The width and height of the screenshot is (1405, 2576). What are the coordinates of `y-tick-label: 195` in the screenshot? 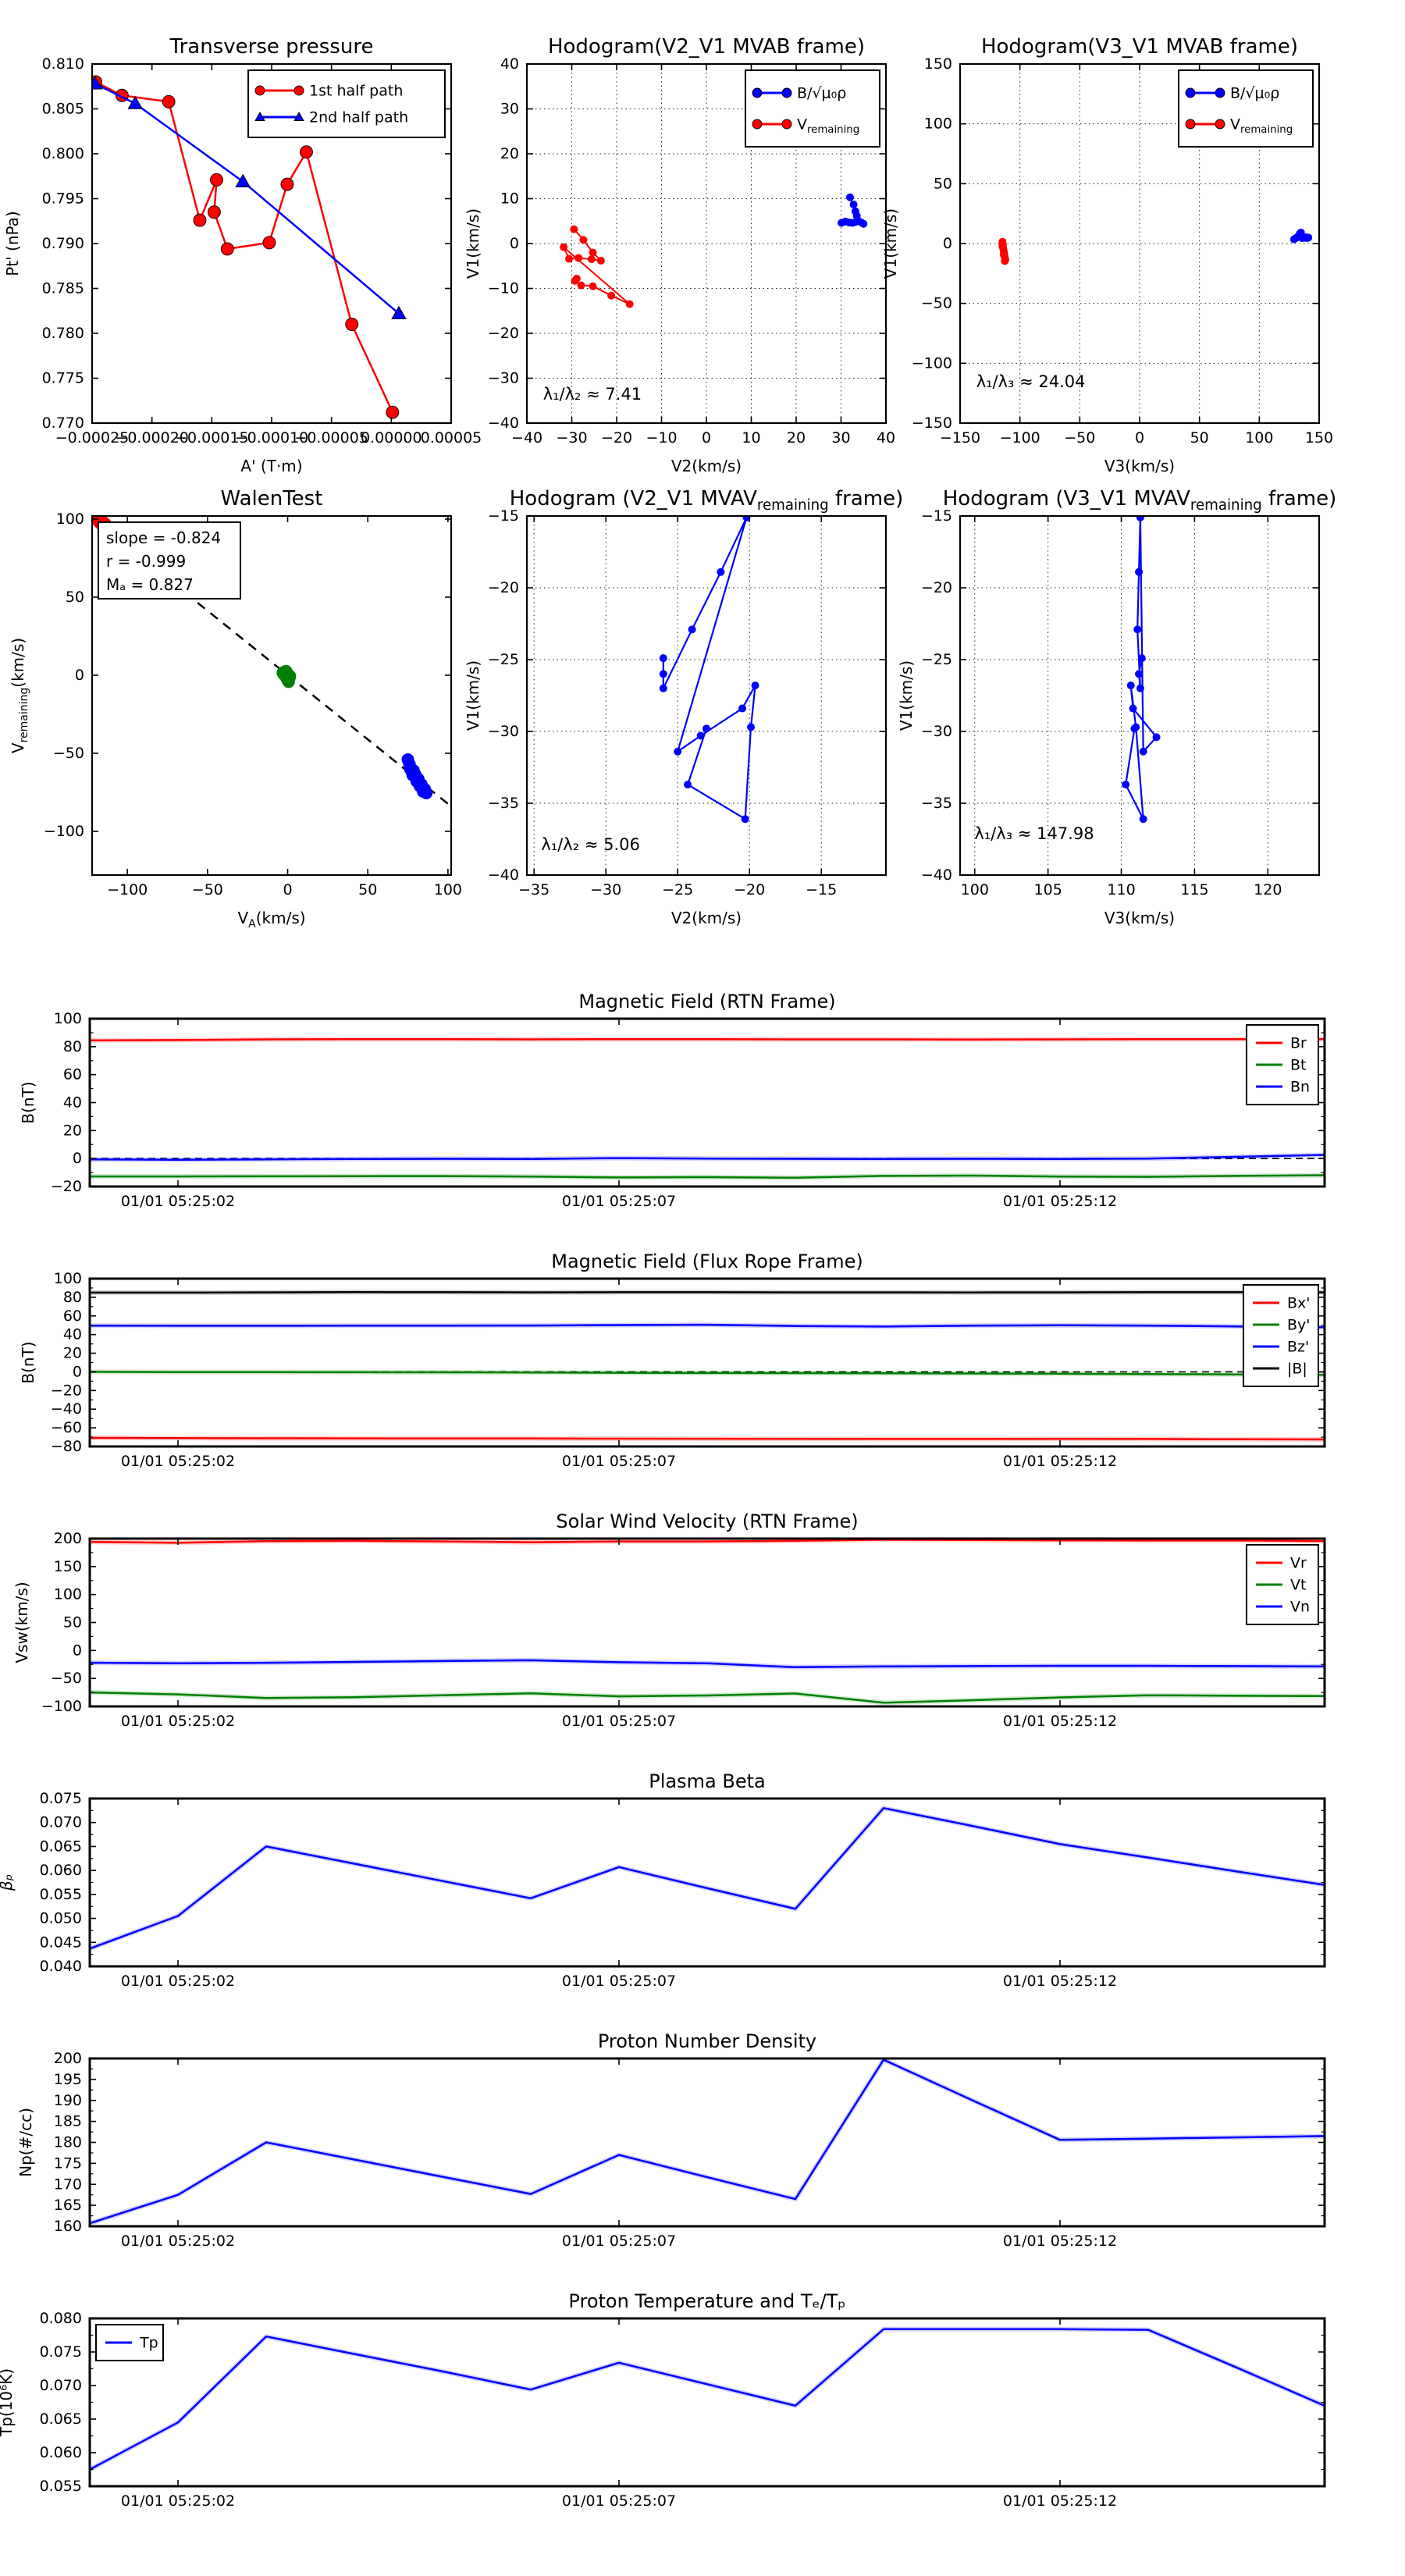 It's located at (68, 2079).